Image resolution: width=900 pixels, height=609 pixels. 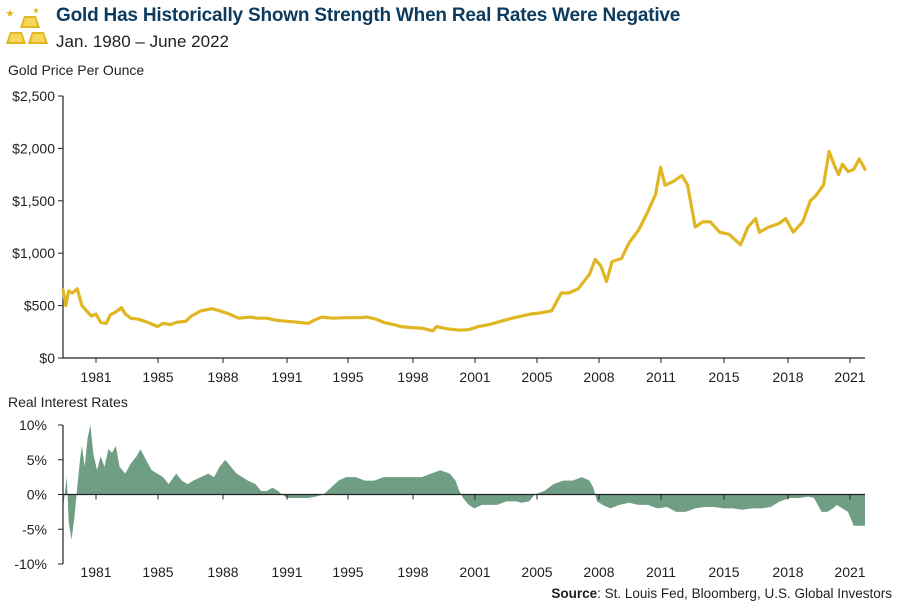 What do you see at coordinates (95, 377) in the screenshot?
I see `gold-x-tick-label: 1981` at bounding box center [95, 377].